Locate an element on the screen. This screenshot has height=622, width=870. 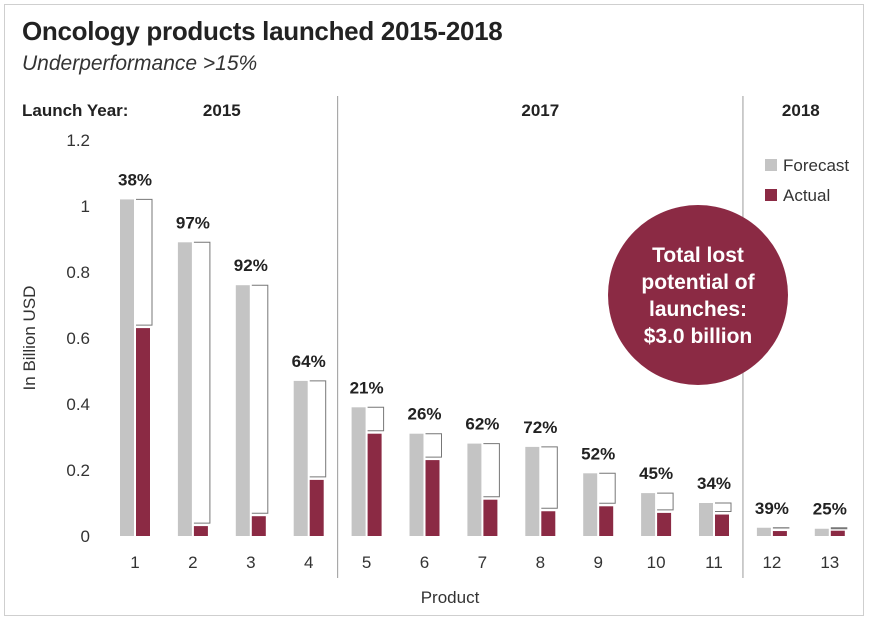
y-axis-label: In Billion USD is located at coordinates (29, 338).